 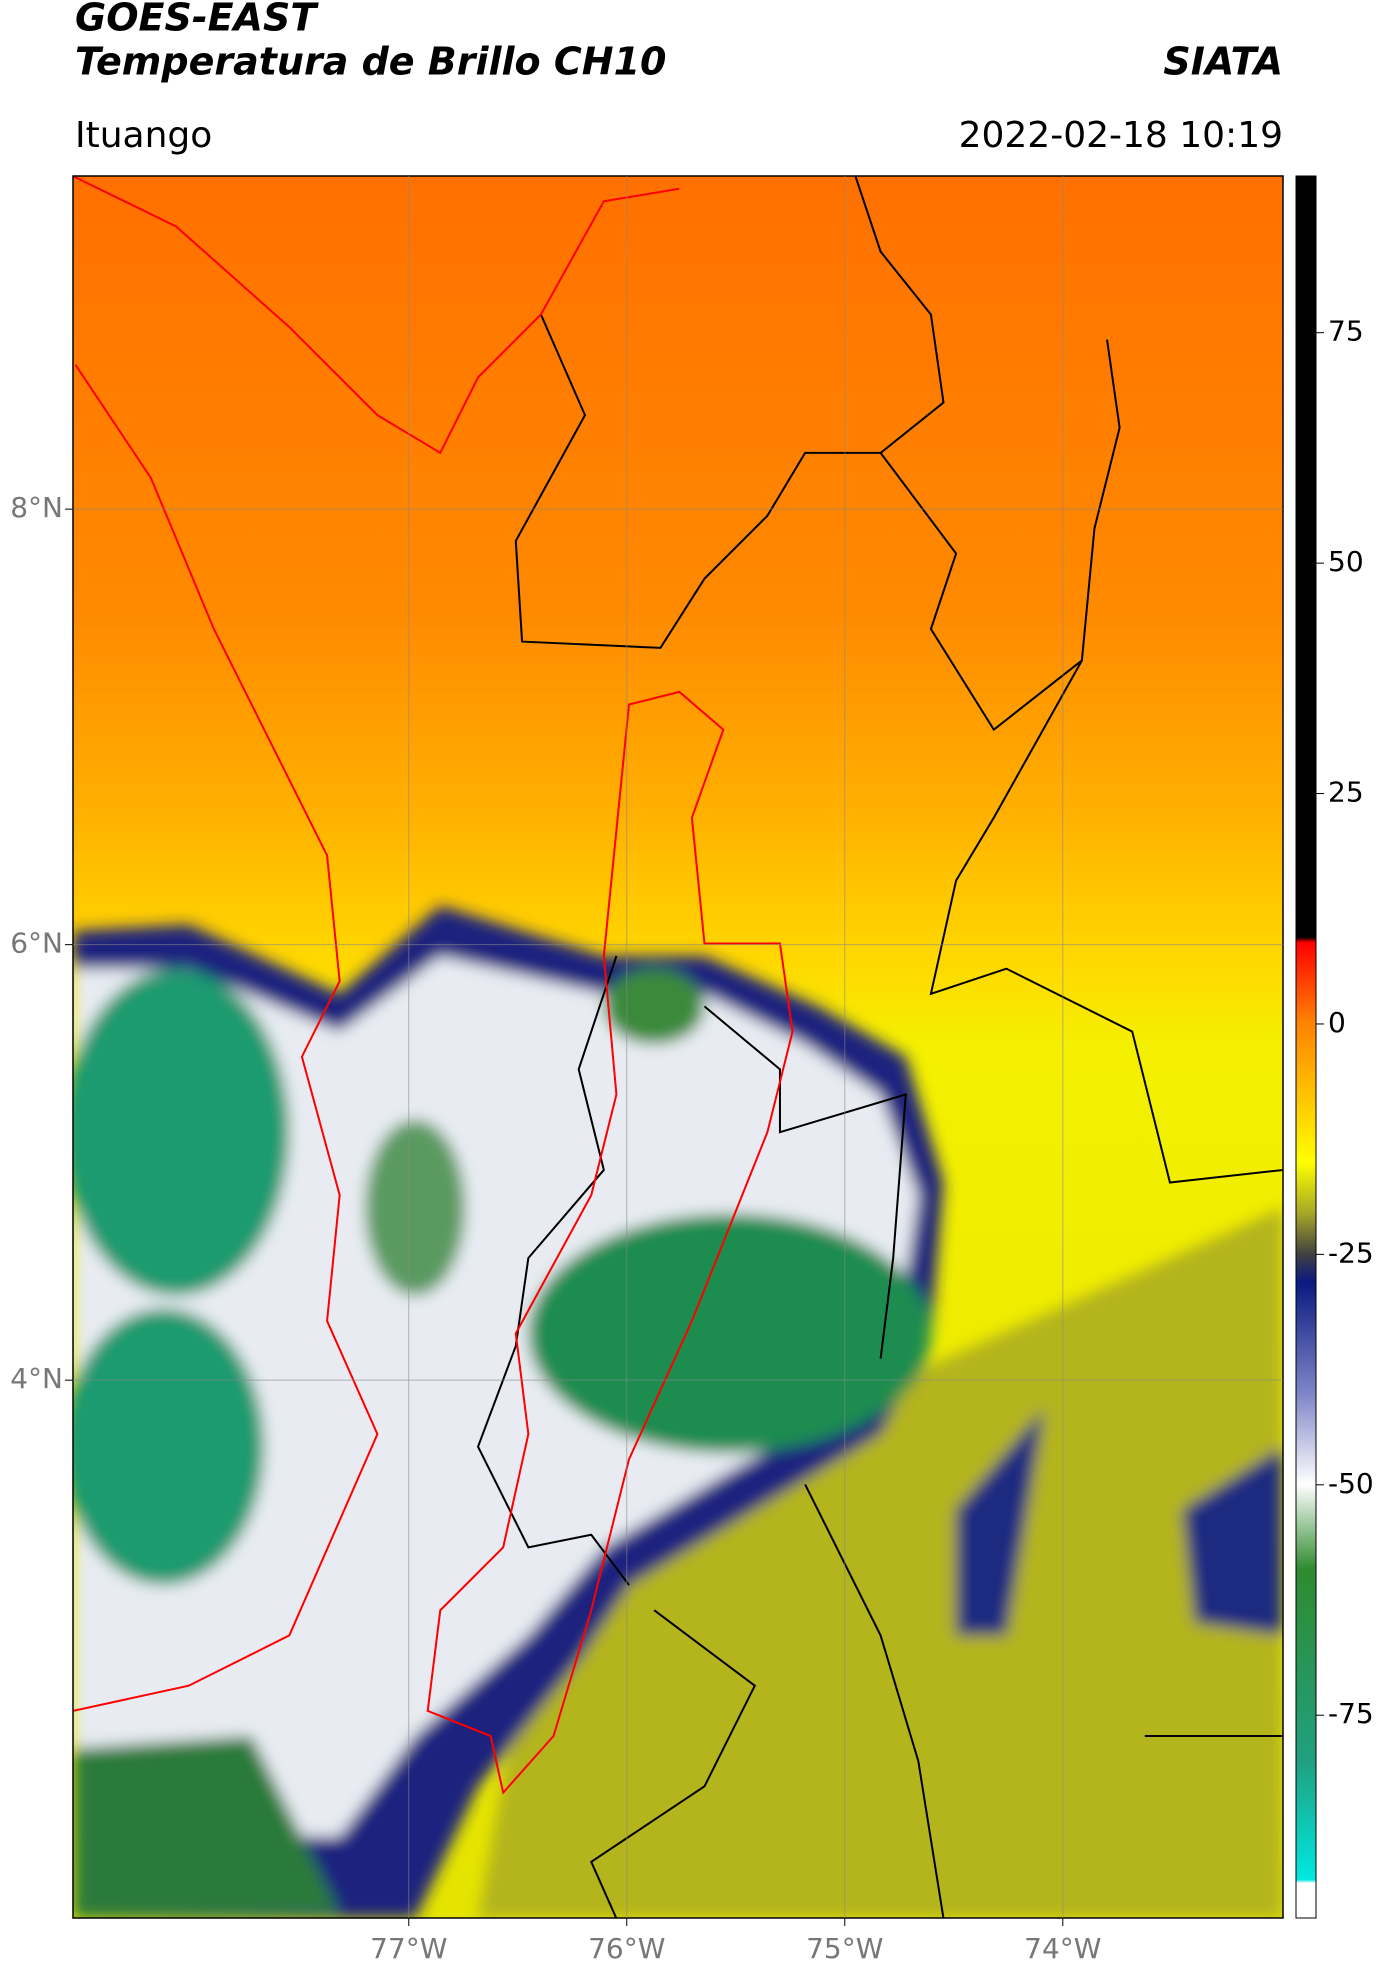 What do you see at coordinates (1346, 331) in the screenshot?
I see `colorbar-tick-label: 75` at bounding box center [1346, 331].